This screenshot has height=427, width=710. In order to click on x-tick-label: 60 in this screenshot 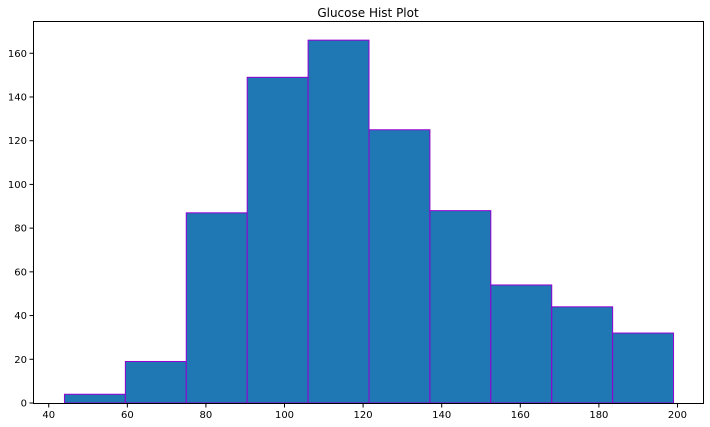, I will do `click(127, 415)`.